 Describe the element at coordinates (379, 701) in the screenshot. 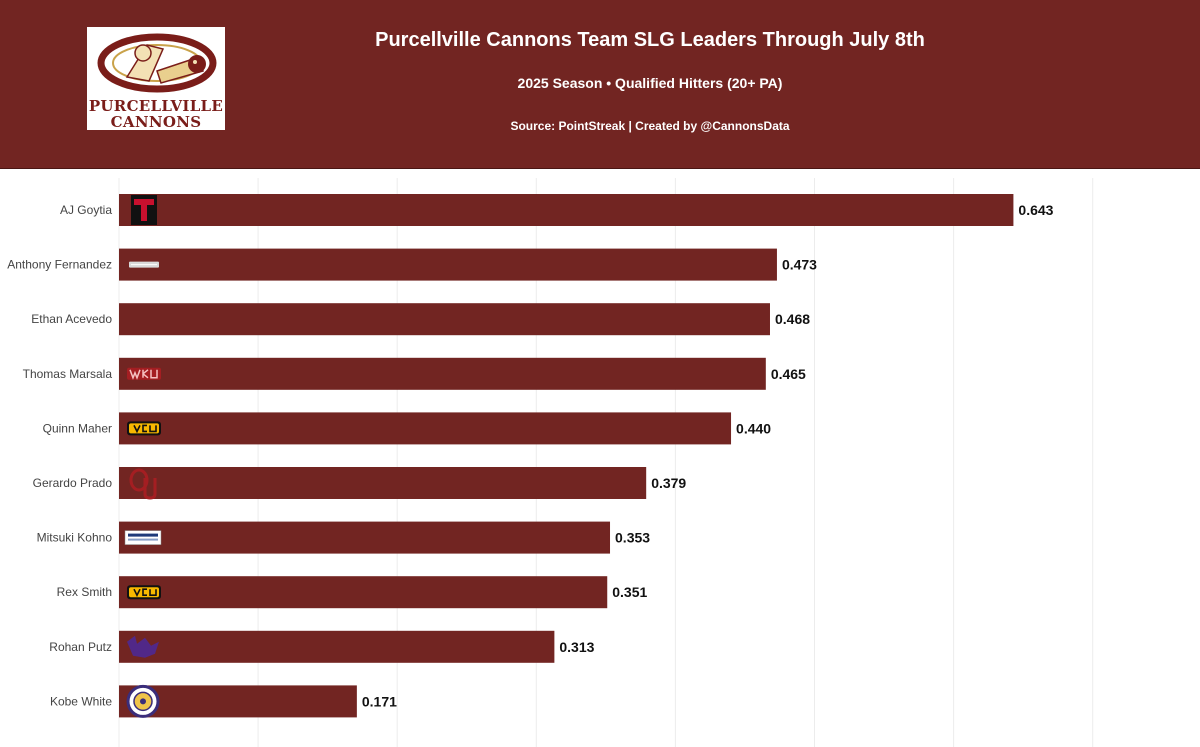

I see `value-label: 0.171` at that location.